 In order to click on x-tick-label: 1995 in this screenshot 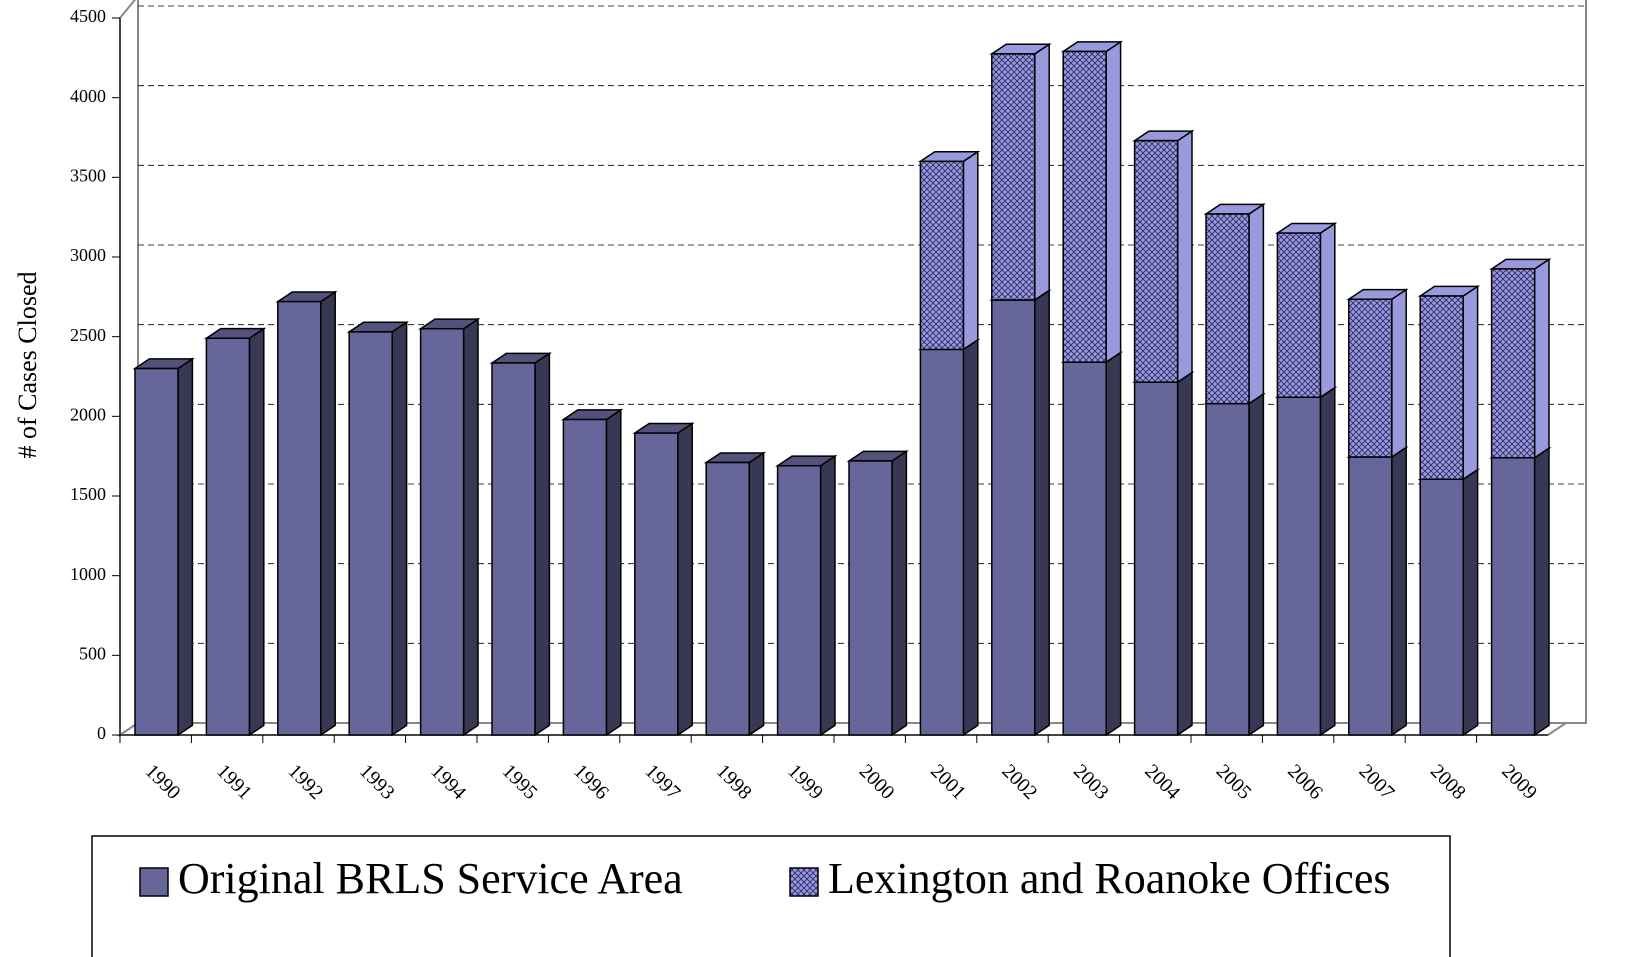, I will do `click(520, 782)`.